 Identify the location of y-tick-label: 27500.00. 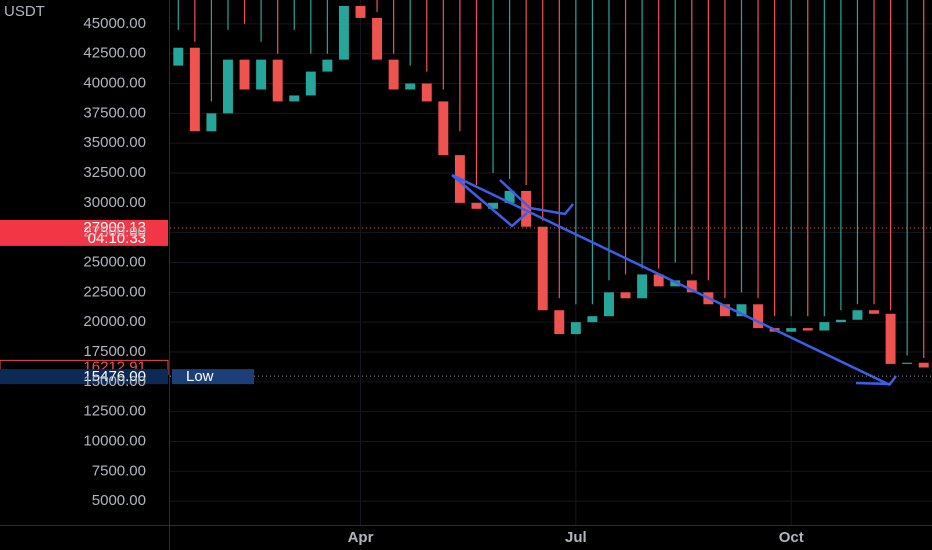
(114, 232).